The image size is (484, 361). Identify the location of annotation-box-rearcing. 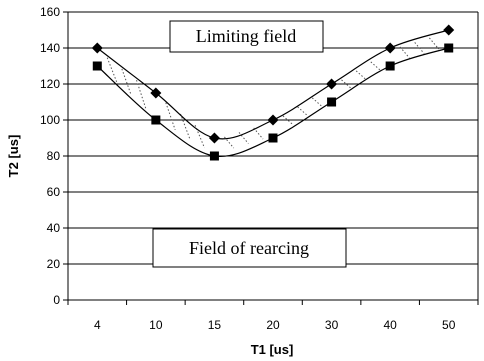
(249, 248).